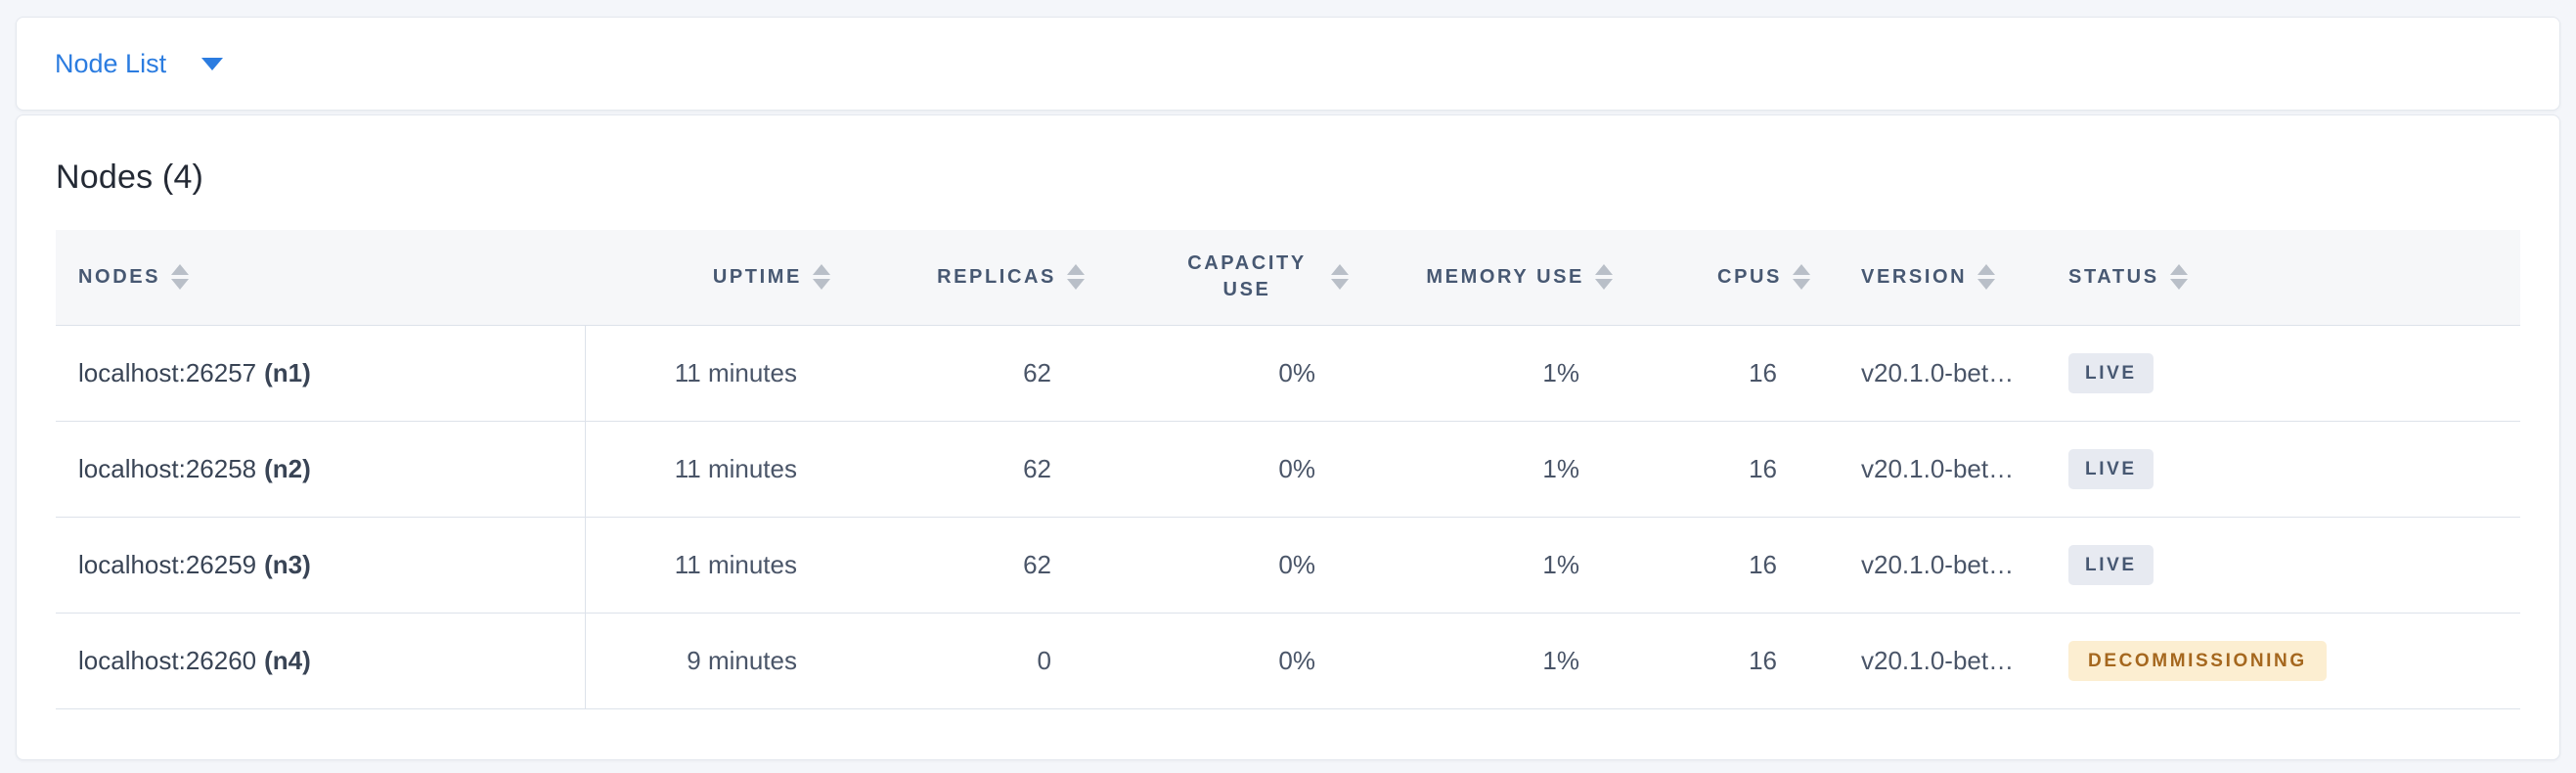  I want to click on node-address-cell: localhost:26257 (n1), so click(321, 373).